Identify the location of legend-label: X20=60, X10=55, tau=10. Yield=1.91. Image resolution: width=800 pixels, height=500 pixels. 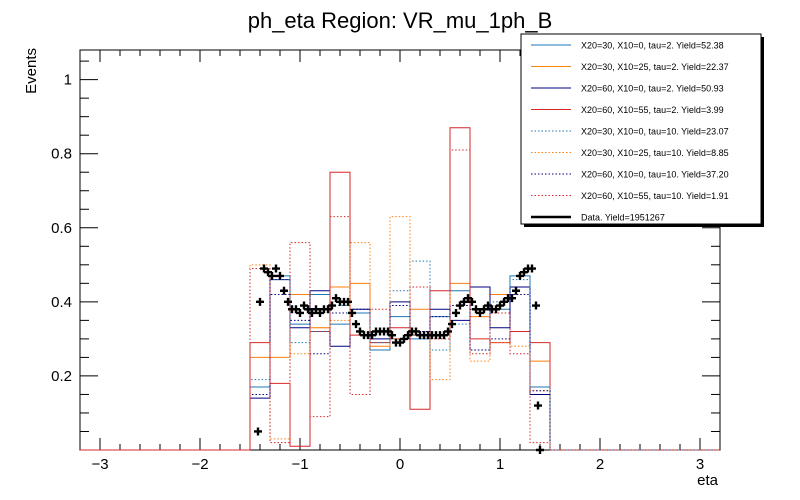
(655, 196).